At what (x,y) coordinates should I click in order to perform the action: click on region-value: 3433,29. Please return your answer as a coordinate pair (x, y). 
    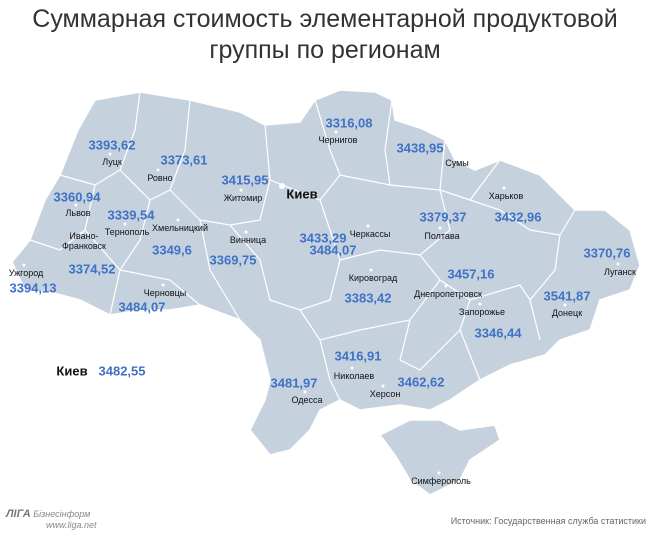
    Looking at the image, I should click on (323, 238).